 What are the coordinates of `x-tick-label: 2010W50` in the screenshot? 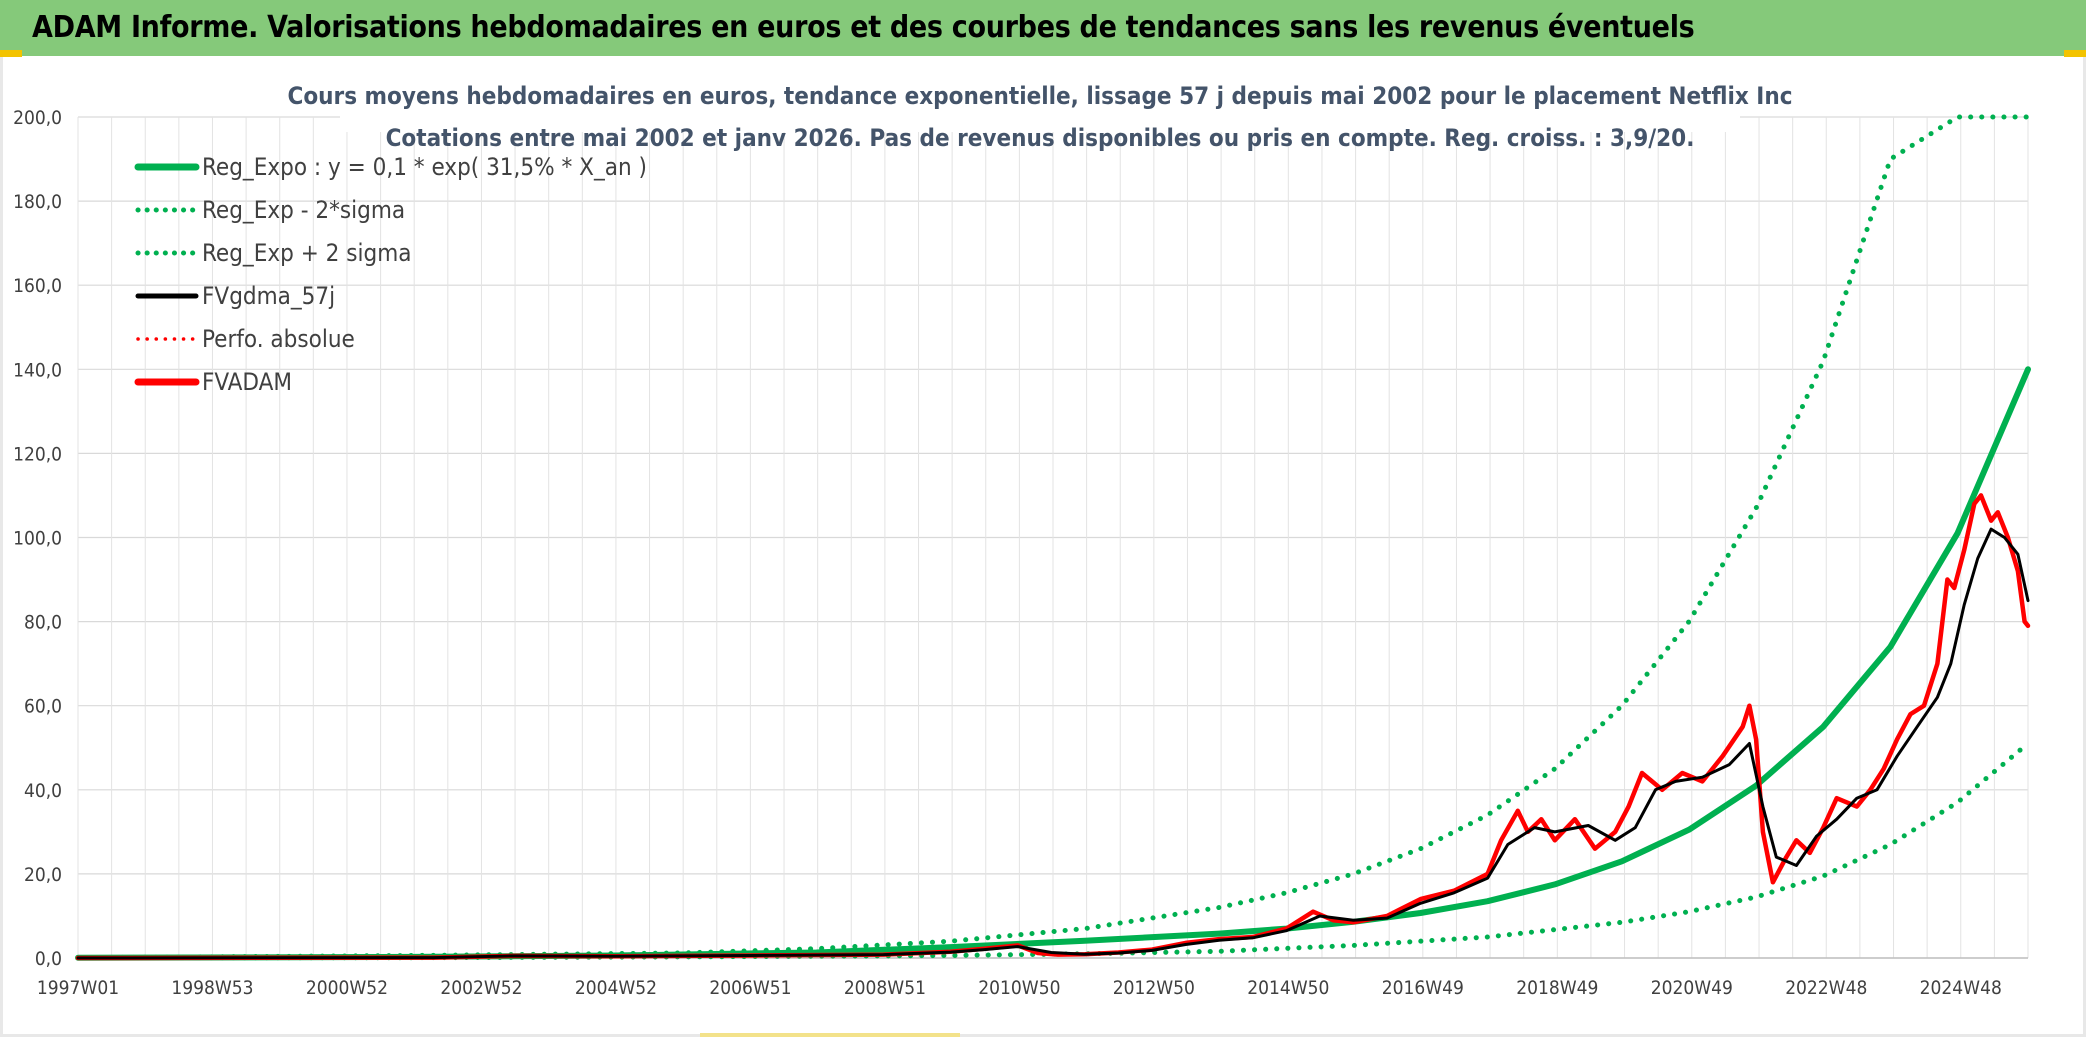 It's located at (1019, 988).